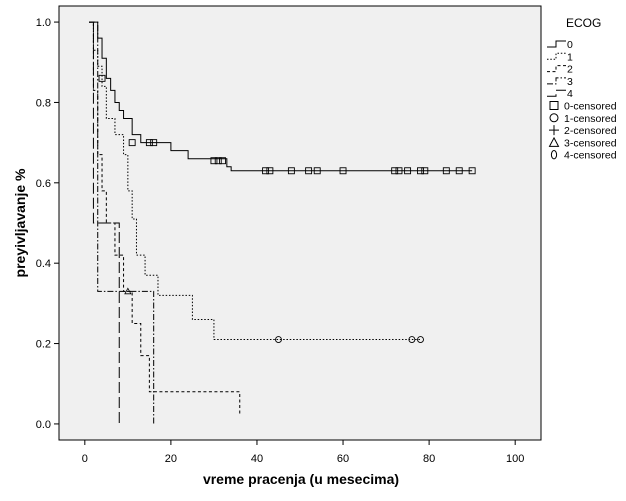 The image size is (626, 501). I want to click on legend-label: 2-censored, so click(590, 131).